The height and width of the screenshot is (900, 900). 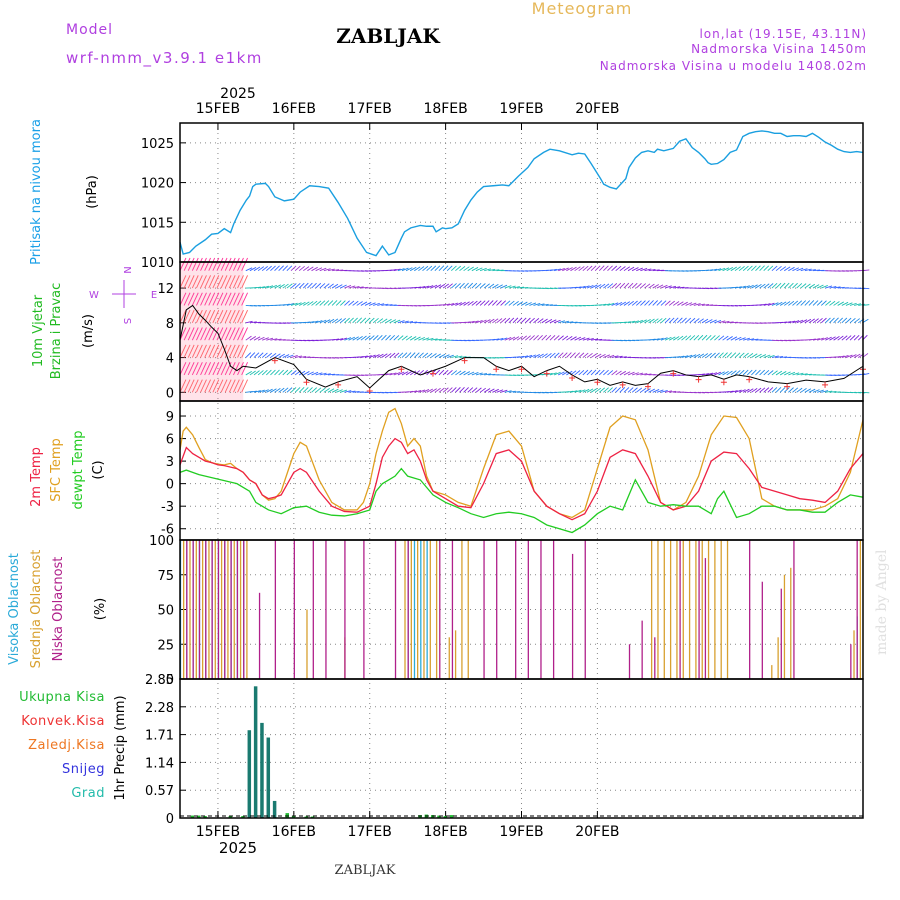 I want to click on pressure-line, so click(x=521, y=193).